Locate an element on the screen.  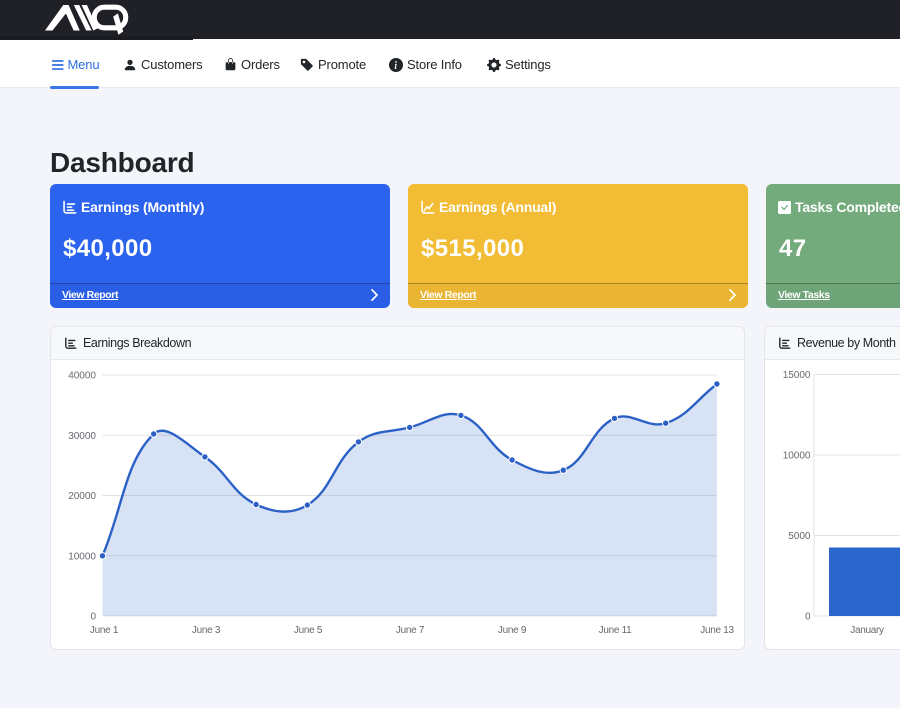
svg-text: January is located at coordinates (867, 630).